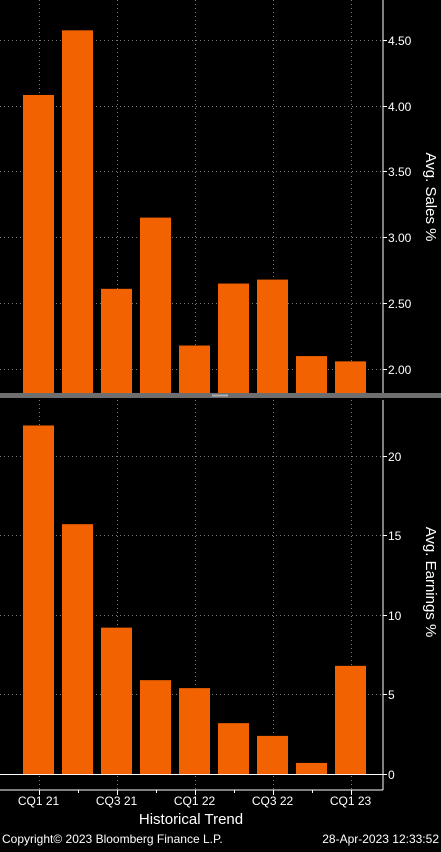 This screenshot has width=441, height=852. What do you see at coordinates (391, 775) in the screenshot?
I see `earnings-y-tick-label: 0` at bounding box center [391, 775].